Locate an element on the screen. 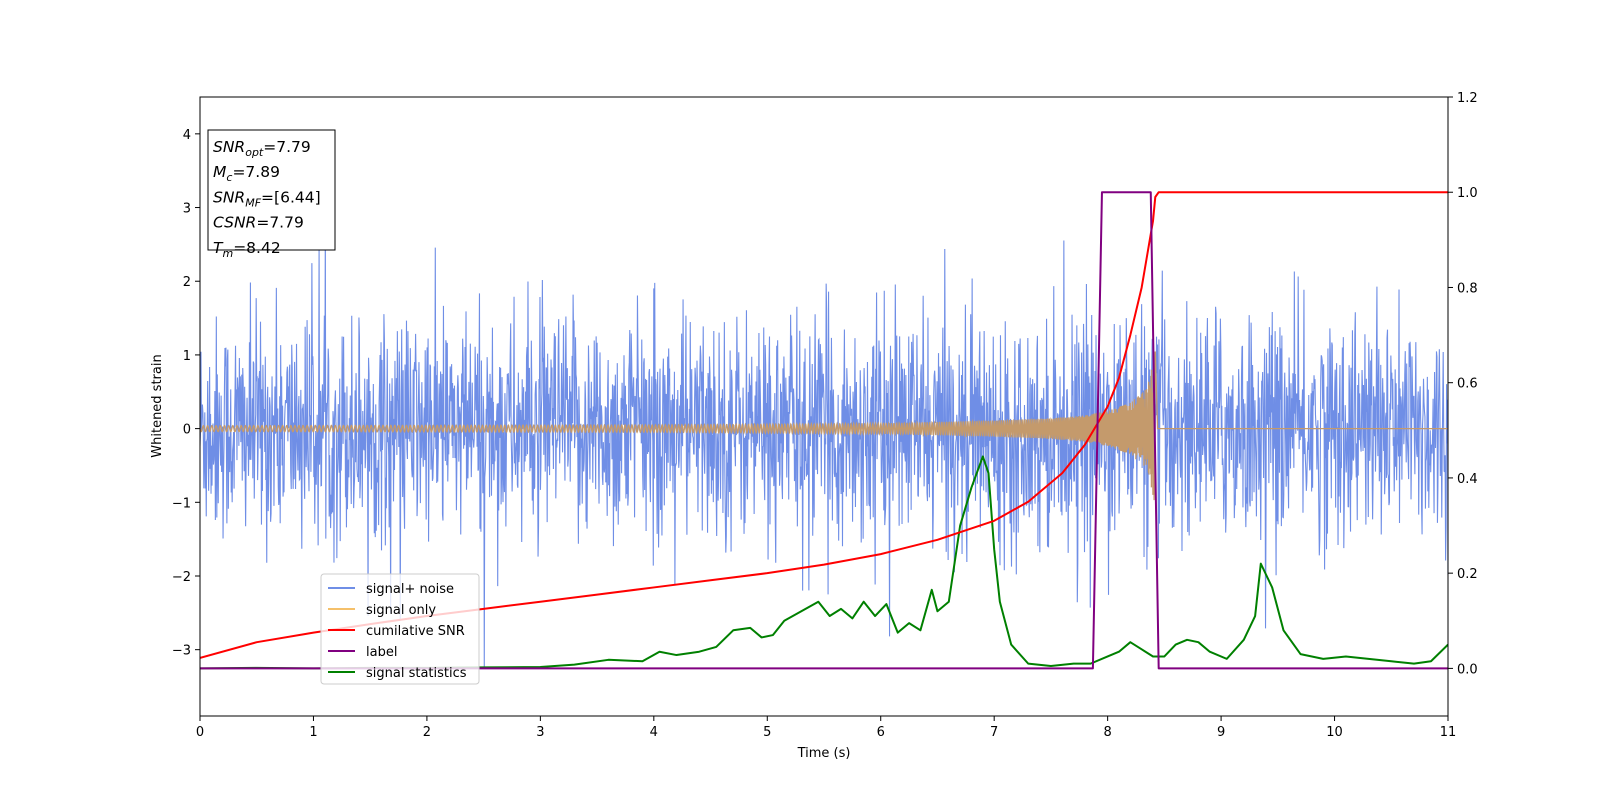 The height and width of the screenshot is (800, 1600). info-box-line: SNRMF=[6.44] is located at coordinates (267, 198).